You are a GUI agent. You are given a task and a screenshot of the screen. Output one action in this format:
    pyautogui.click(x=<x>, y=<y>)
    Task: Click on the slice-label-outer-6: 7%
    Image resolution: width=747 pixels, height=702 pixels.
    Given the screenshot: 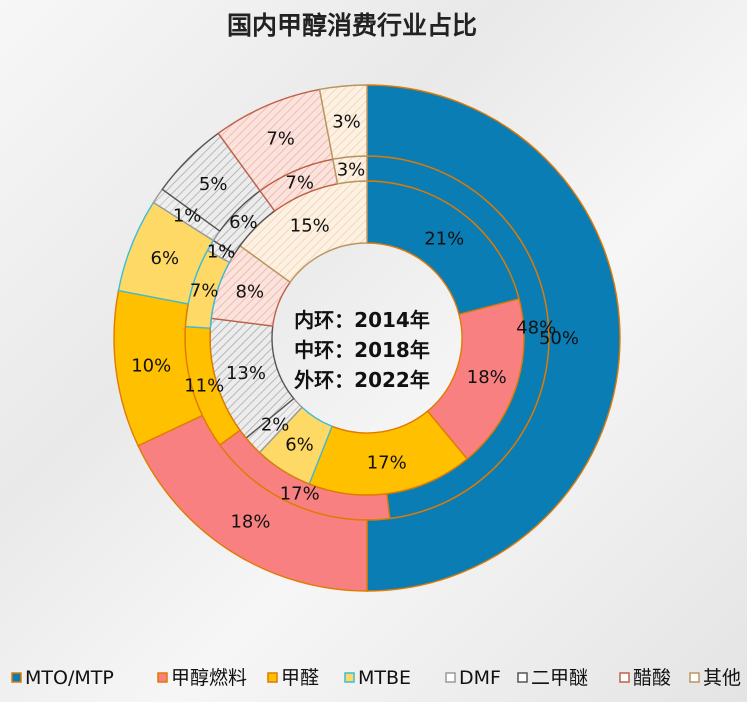 What is the action you would take?
    pyautogui.click(x=280, y=138)
    